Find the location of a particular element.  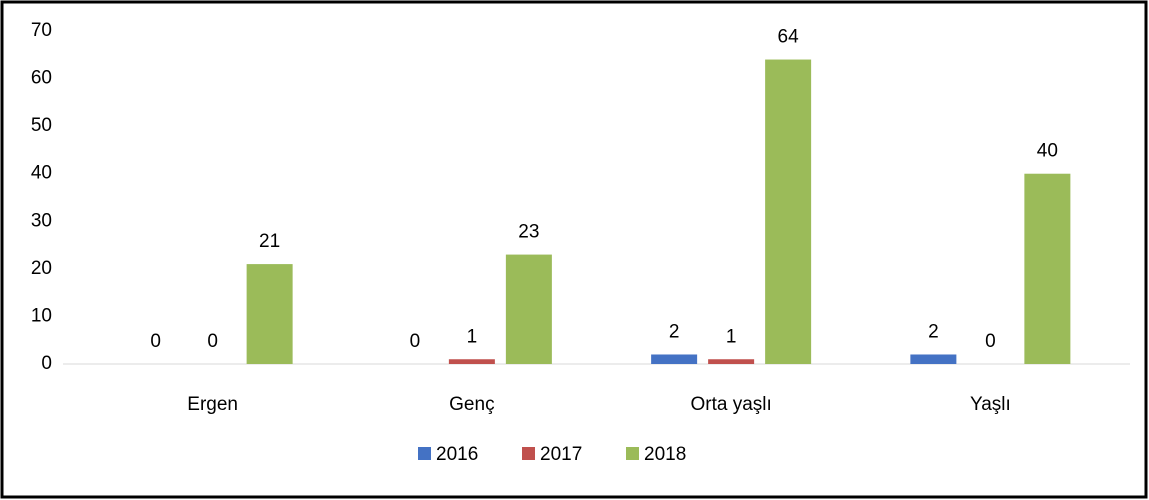

y-tick-label: 20 is located at coordinates (41, 268).